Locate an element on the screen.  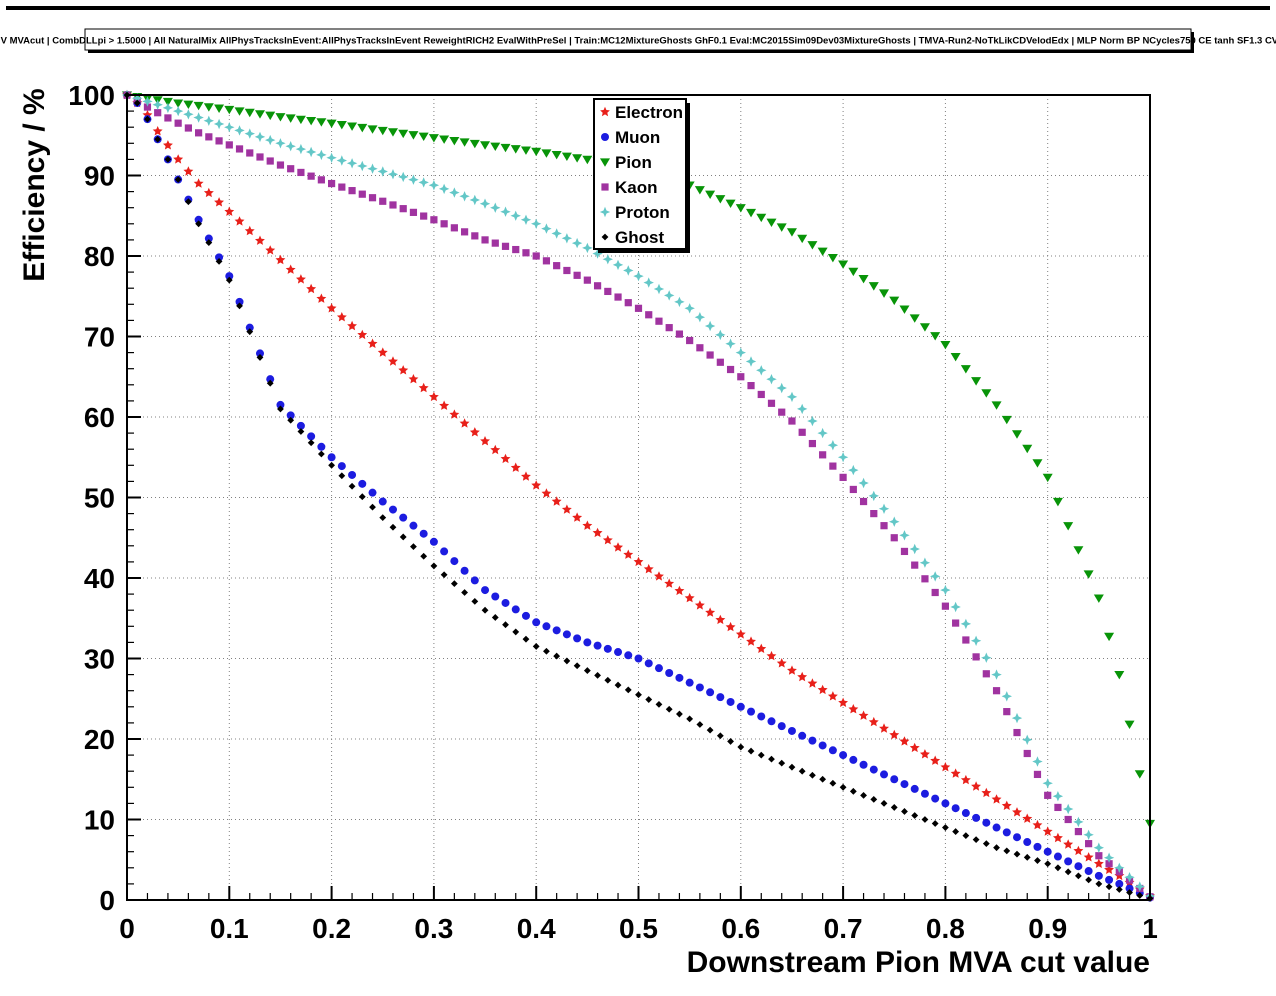
legend-marker-ghost-icon is located at coordinates (605, 237).